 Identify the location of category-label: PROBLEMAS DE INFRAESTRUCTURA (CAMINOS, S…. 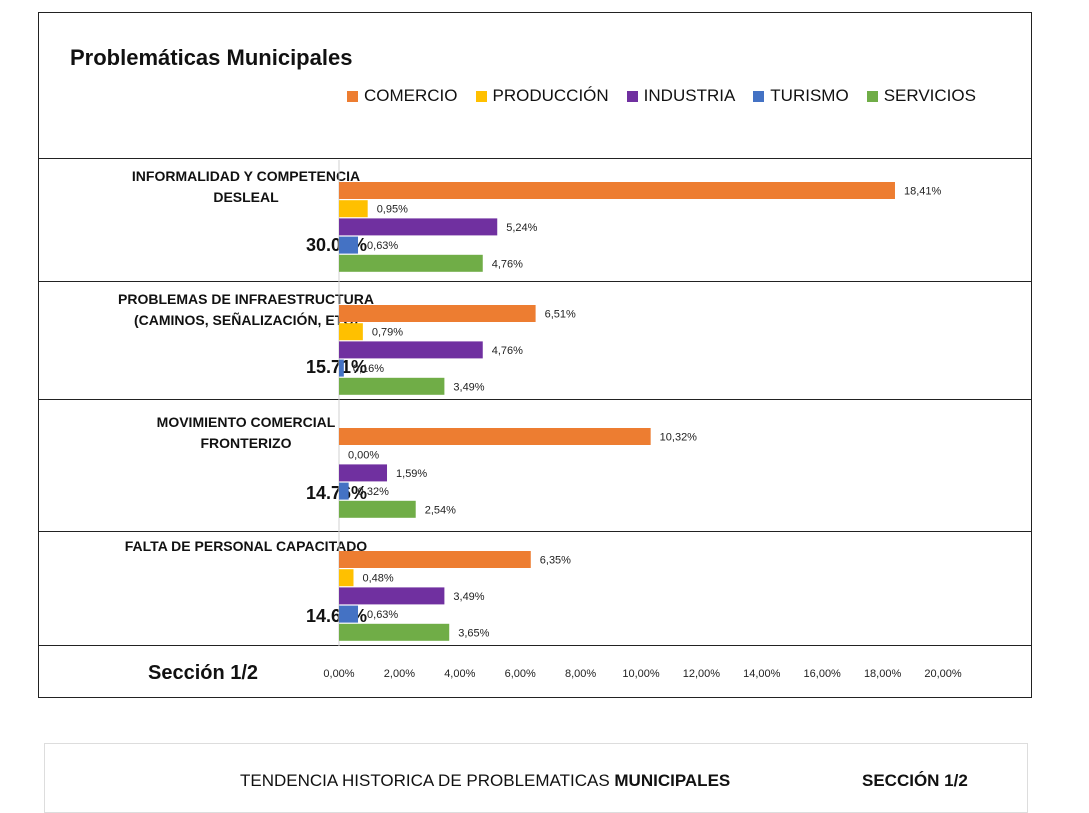
(246, 310).